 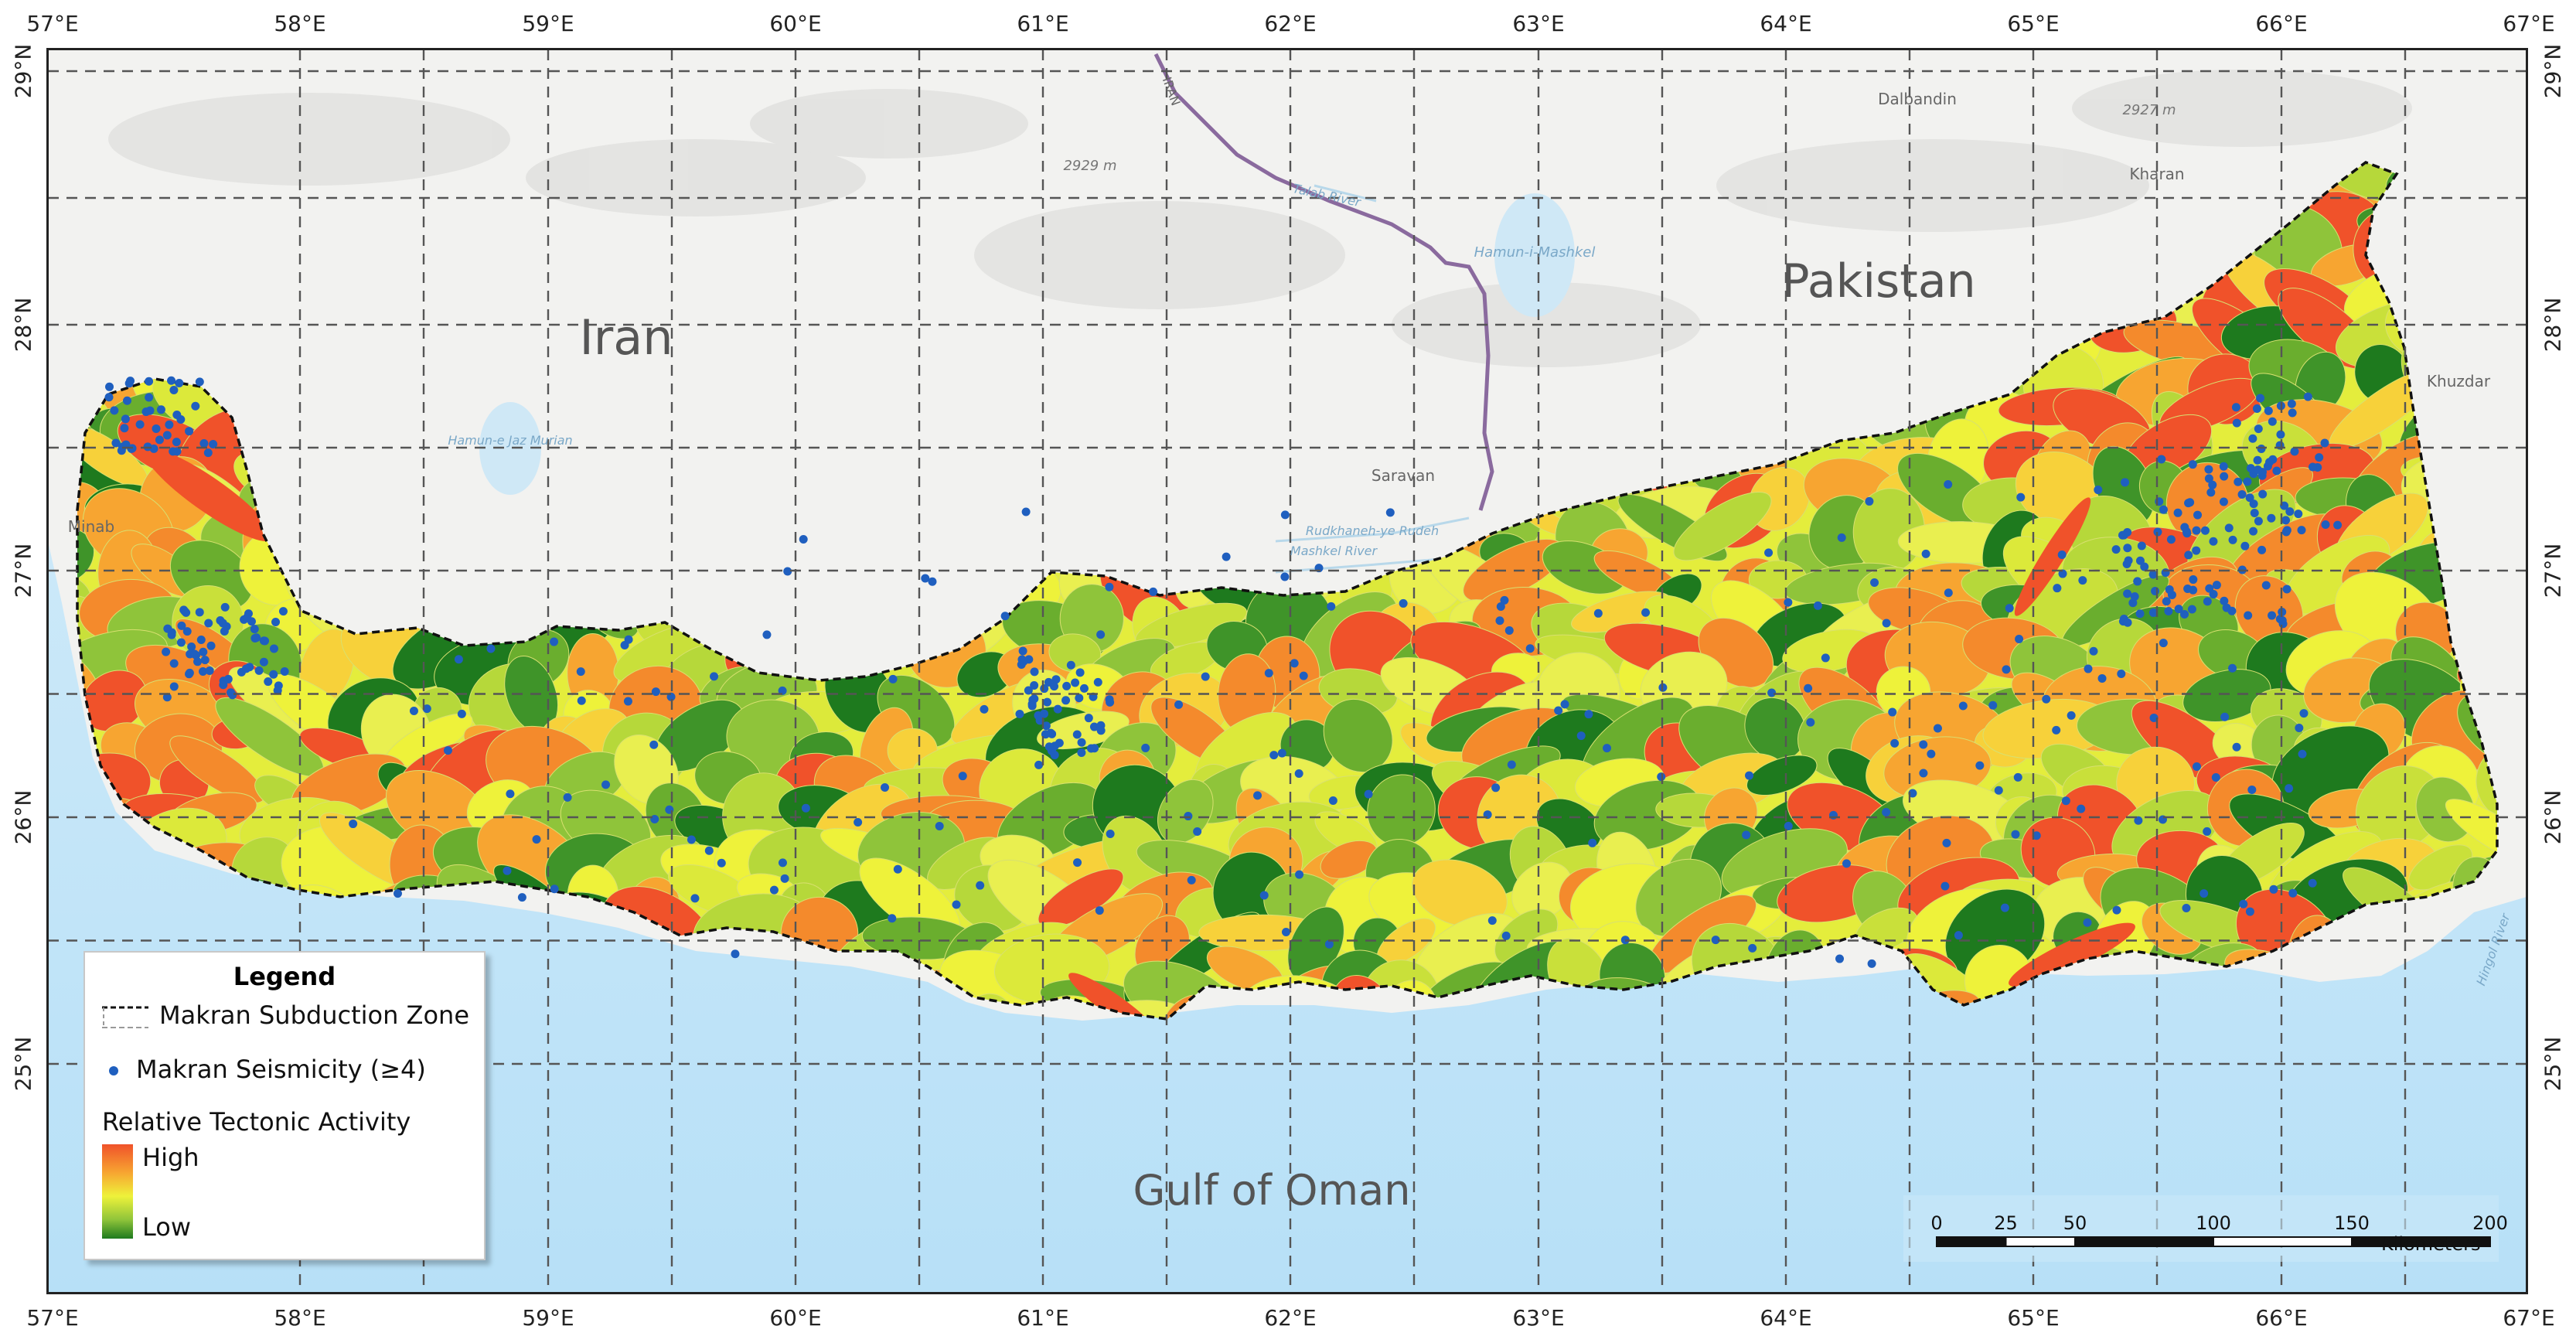 What do you see at coordinates (23, 570) in the screenshot?
I see `coordinate-tick-label: 27°N` at bounding box center [23, 570].